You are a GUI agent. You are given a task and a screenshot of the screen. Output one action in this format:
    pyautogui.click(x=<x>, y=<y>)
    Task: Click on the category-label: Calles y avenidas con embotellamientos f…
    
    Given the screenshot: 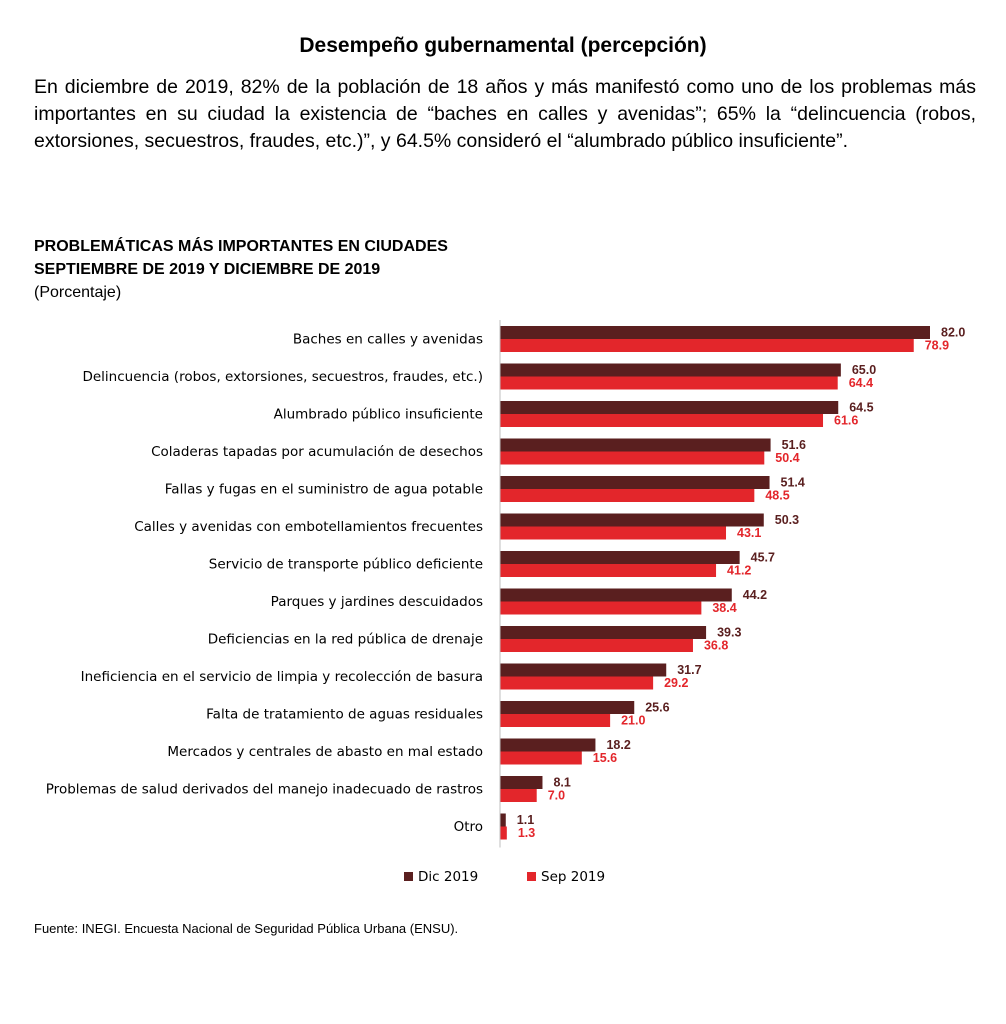 What is the action you would take?
    pyautogui.click(x=308, y=527)
    